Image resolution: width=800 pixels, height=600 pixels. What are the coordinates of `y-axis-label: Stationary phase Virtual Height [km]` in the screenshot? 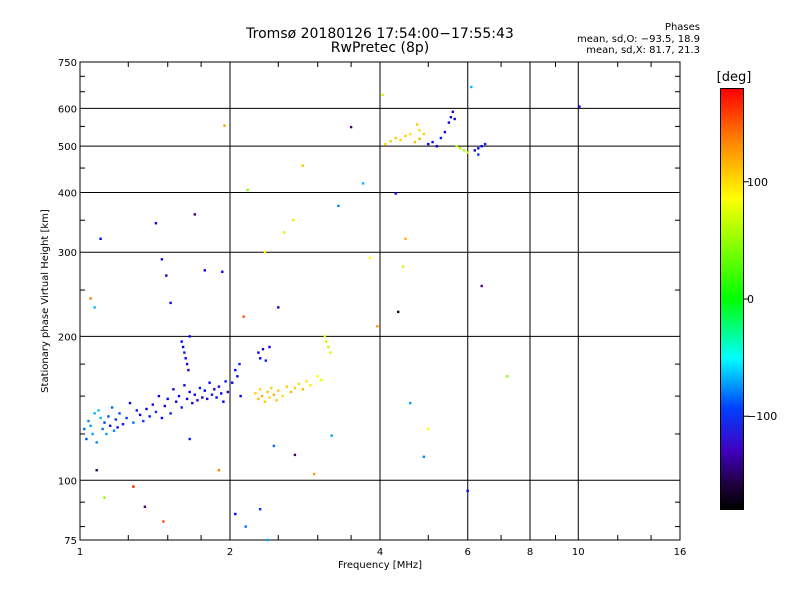 It's located at (45, 301).